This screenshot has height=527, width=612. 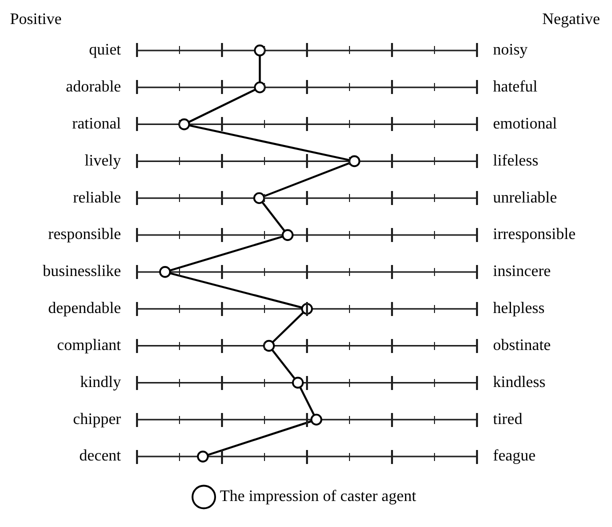 What do you see at coordinates (102, 161) in the screenshot?
I see `y-tick-label: lively` at bounding box center [102, 161].